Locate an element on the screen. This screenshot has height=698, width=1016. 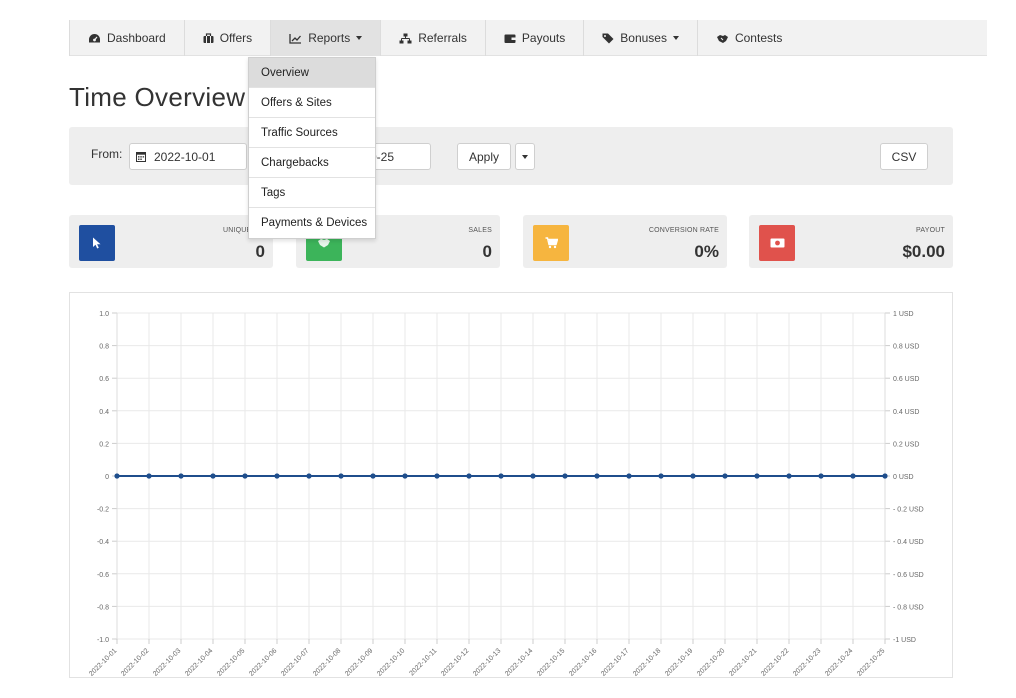
y-tick-label-right: 0.6 USD is located at coordinates (906, 379).